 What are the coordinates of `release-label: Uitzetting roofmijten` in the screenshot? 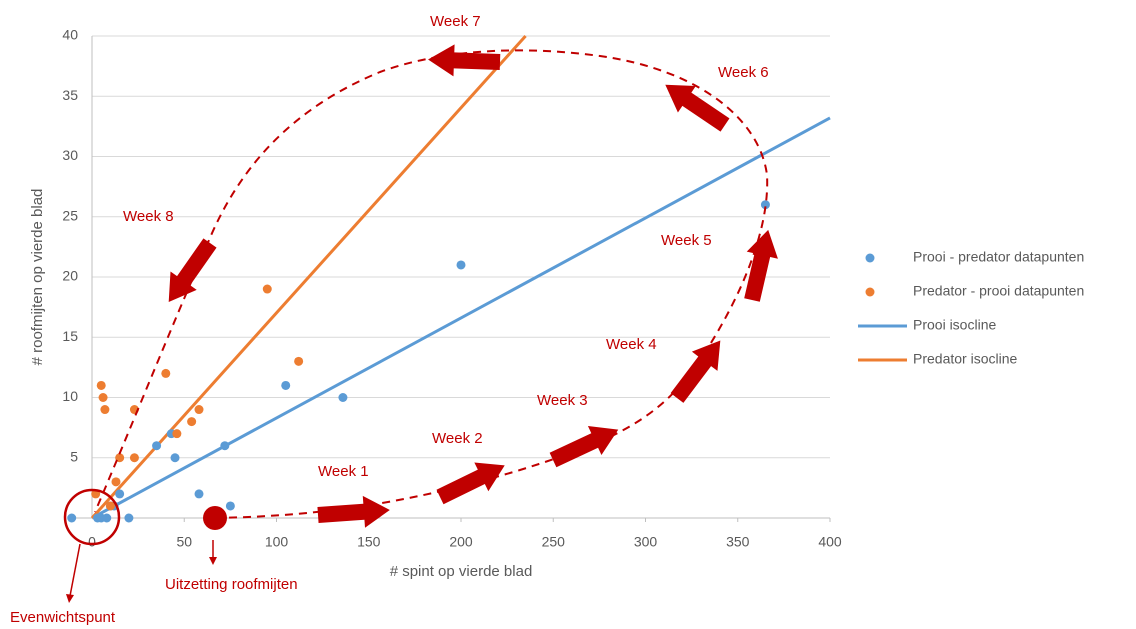 It's located at (231, 584).